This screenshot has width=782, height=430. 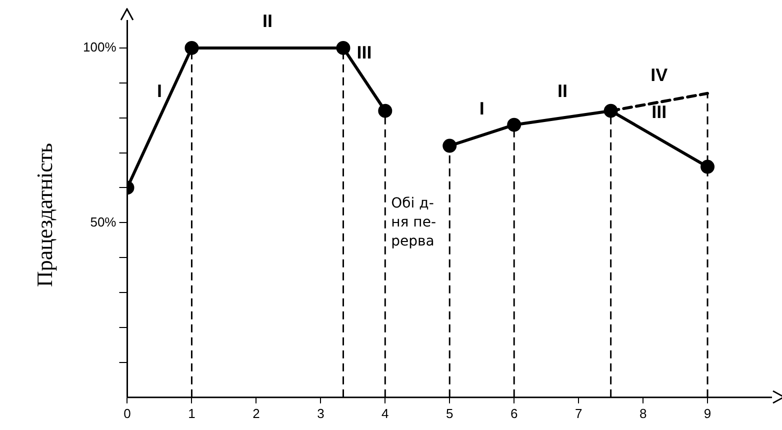 I want to click on x-tick-label: 7, so click(x=578, y=413).